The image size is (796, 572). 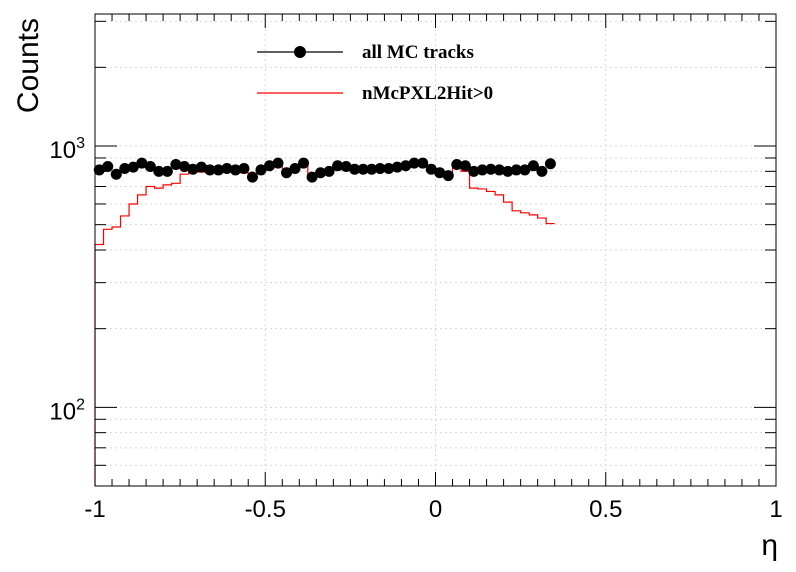 I want to click on y-tick-label: 10², so click(x=67, y=410).